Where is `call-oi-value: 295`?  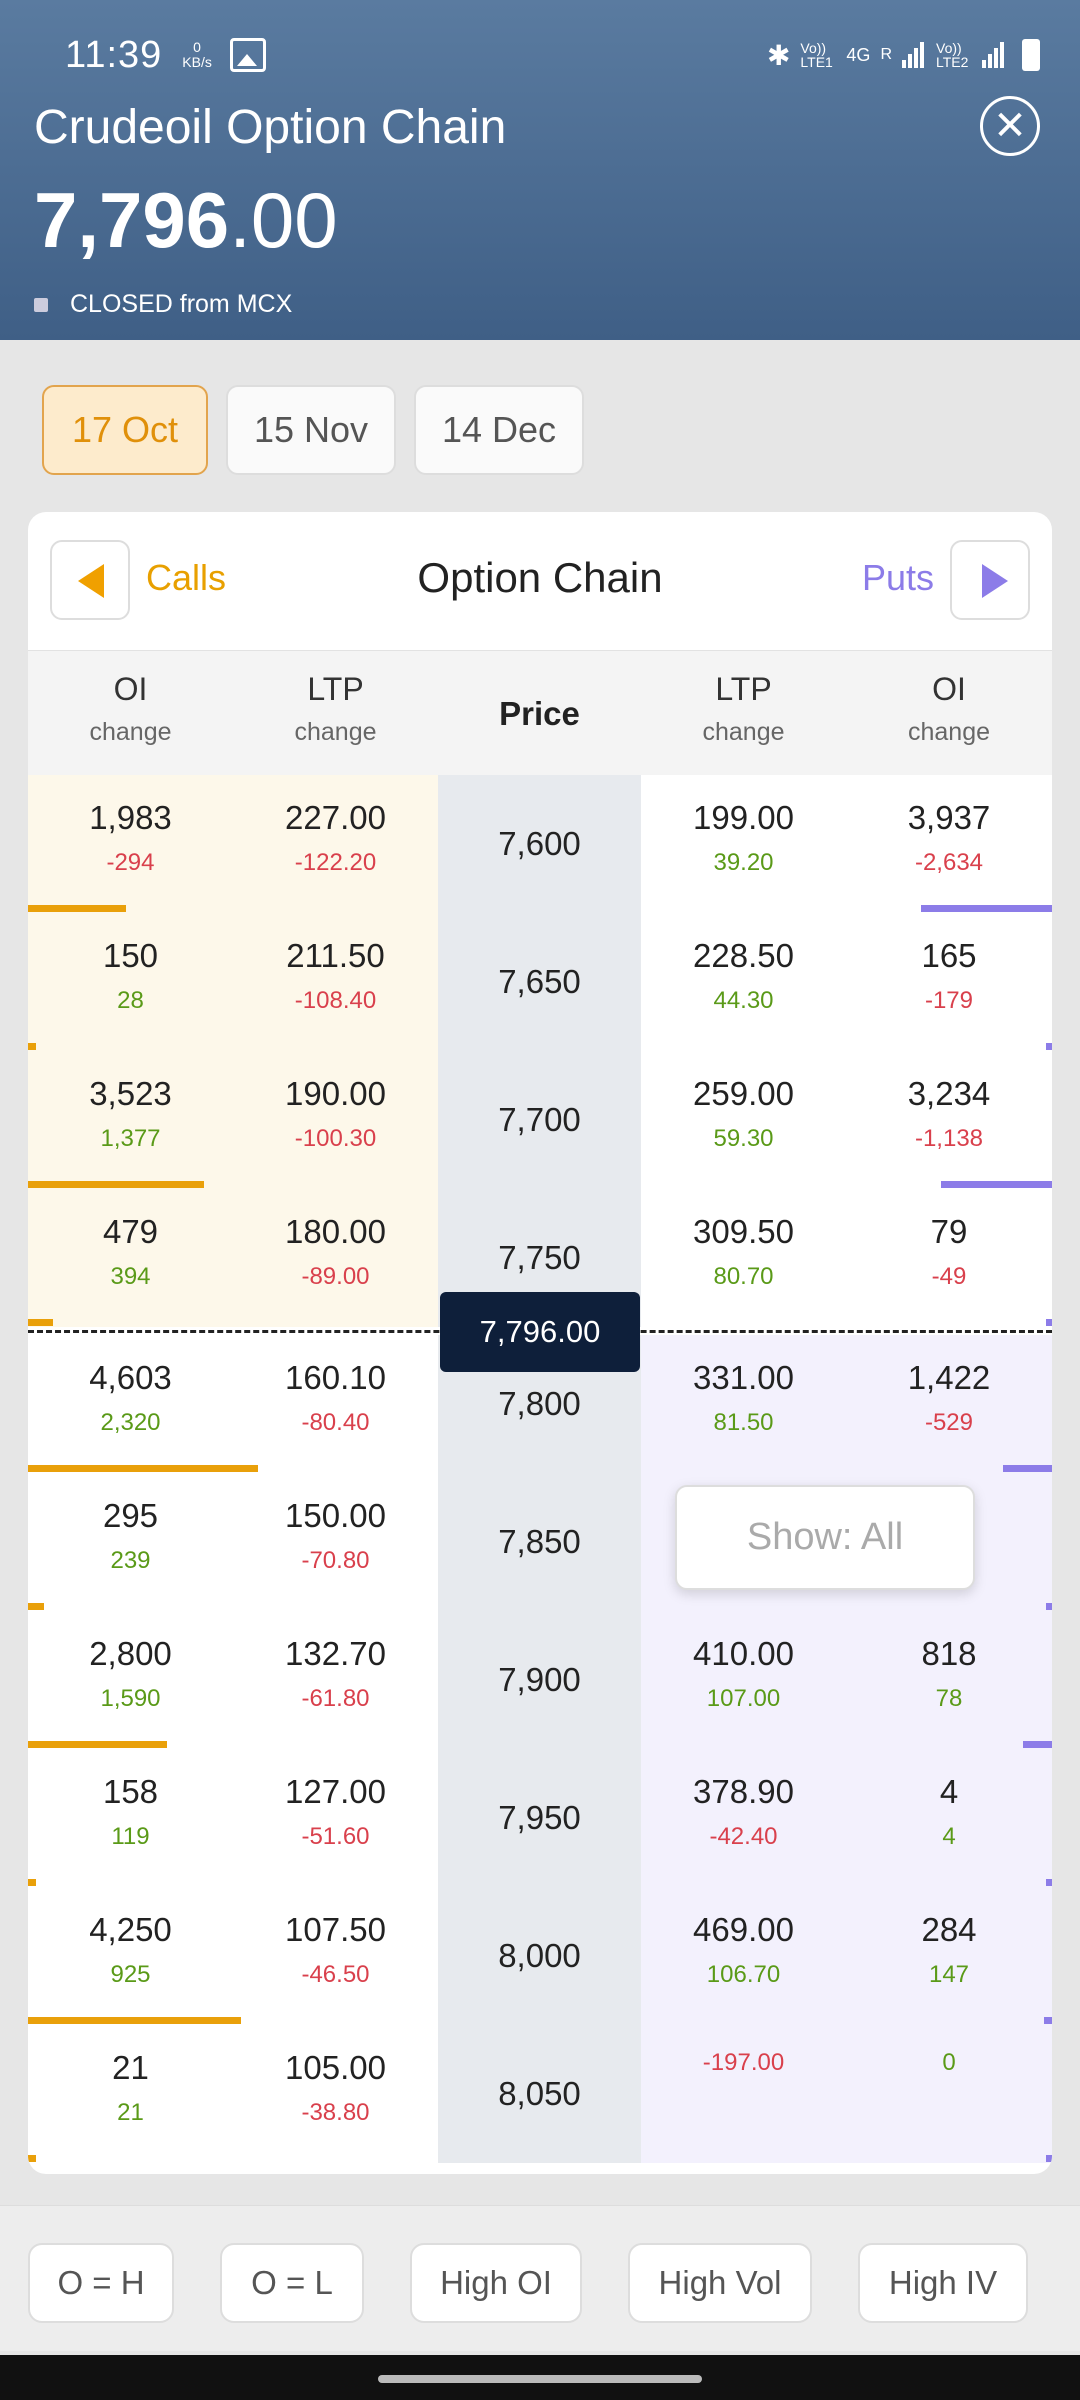 call-oi-value: 295 is located at coordinates (130, 1515).